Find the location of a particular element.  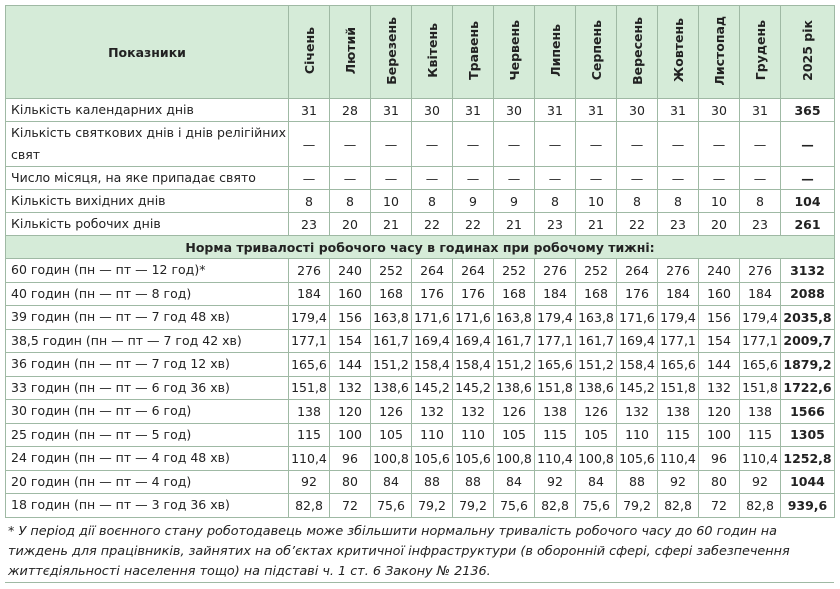

cell: 10 is located at coordinates (391, 201).